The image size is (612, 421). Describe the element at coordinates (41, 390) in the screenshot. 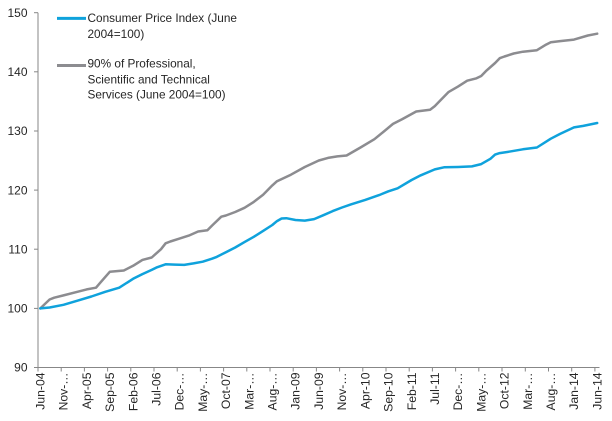

I see `svg-text: Jun-04` at that location.